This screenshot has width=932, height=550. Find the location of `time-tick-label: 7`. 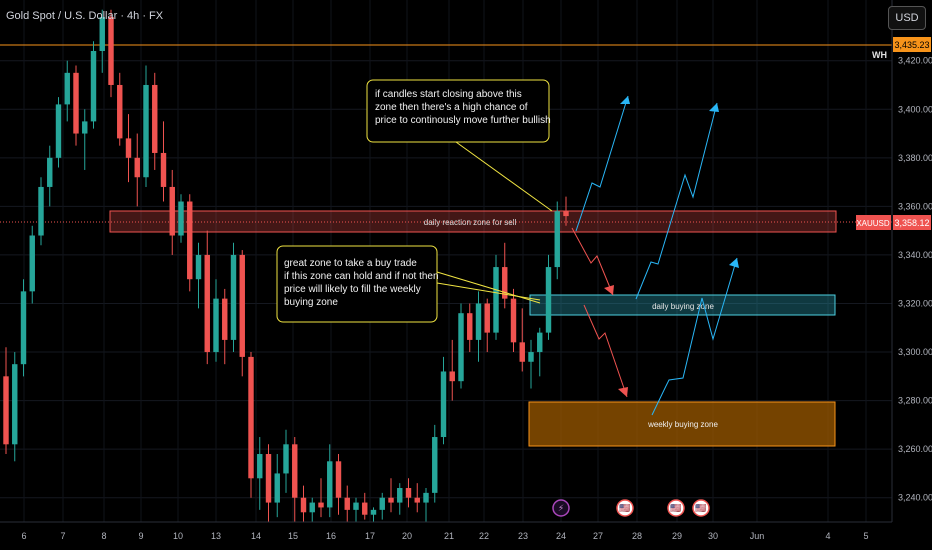

time-tick-label: 7 is located at coordinates (62, 536).